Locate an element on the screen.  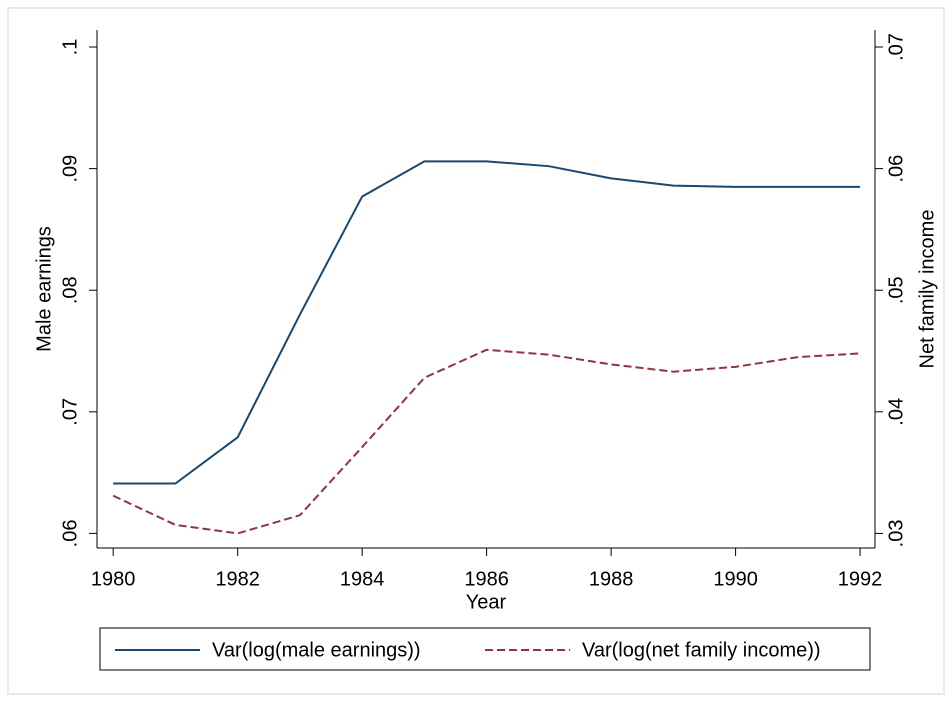
y-tick-label: .1 is located at coordinates (70, 47).